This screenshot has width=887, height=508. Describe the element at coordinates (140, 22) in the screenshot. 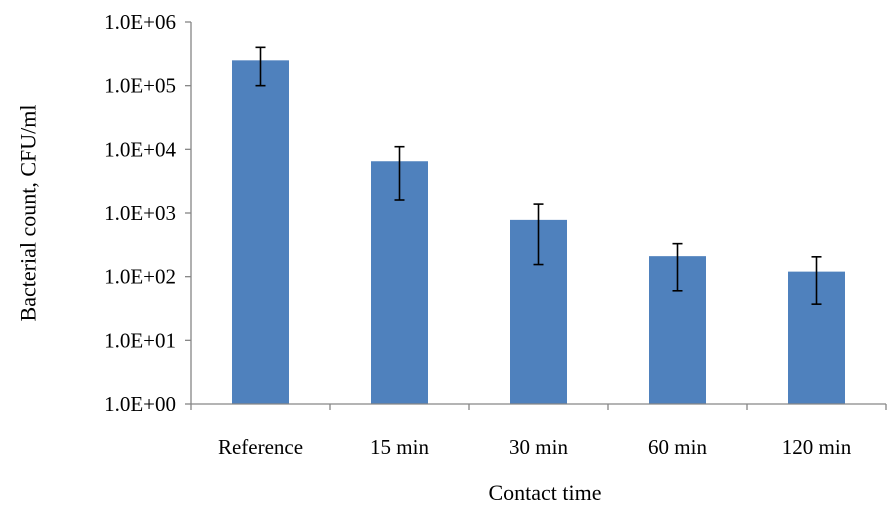

I see `y-tick-label: 1.0E+06` at that location.